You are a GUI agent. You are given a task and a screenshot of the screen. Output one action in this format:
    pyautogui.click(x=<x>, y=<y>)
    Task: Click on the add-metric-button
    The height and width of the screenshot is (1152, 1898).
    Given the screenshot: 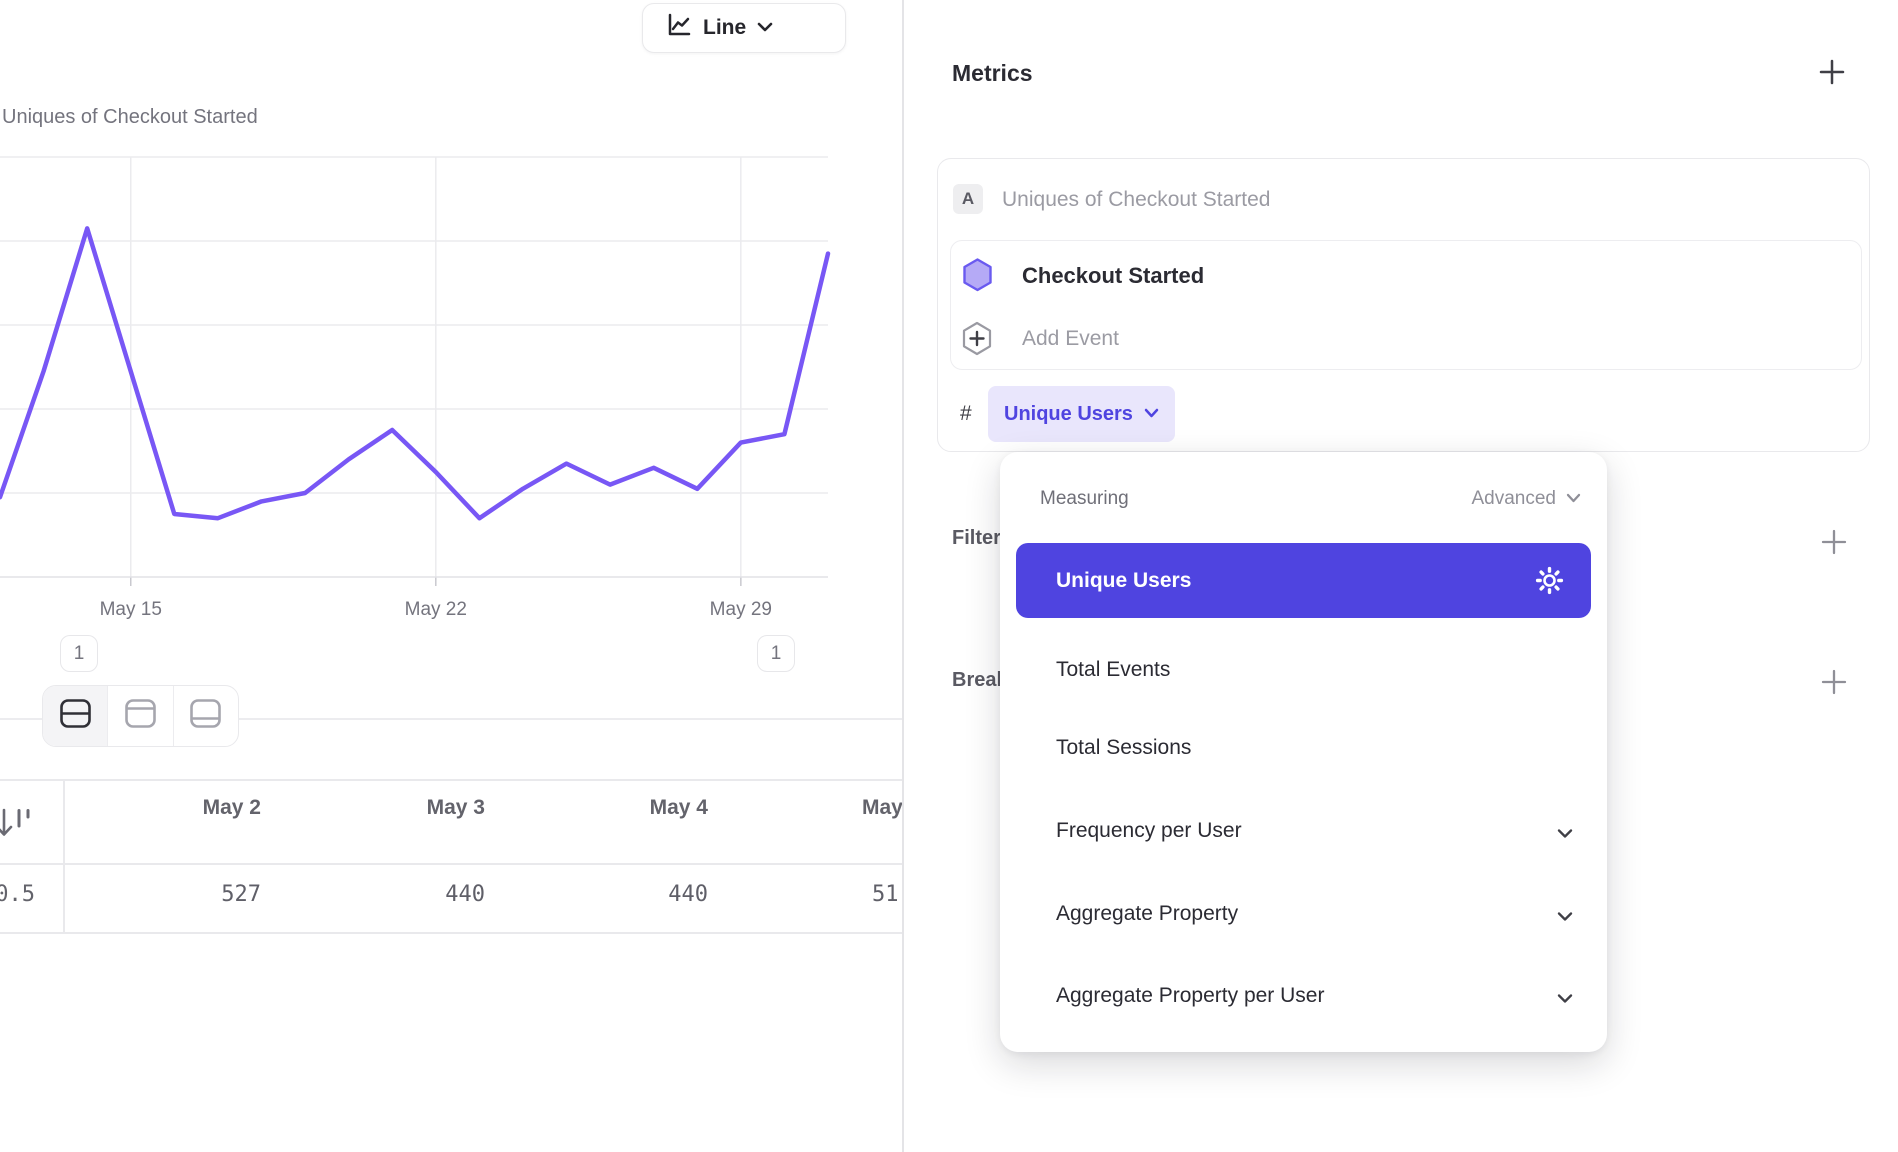 What is the action you would take?
    pyautogui.click(x=1832, y=72)
    